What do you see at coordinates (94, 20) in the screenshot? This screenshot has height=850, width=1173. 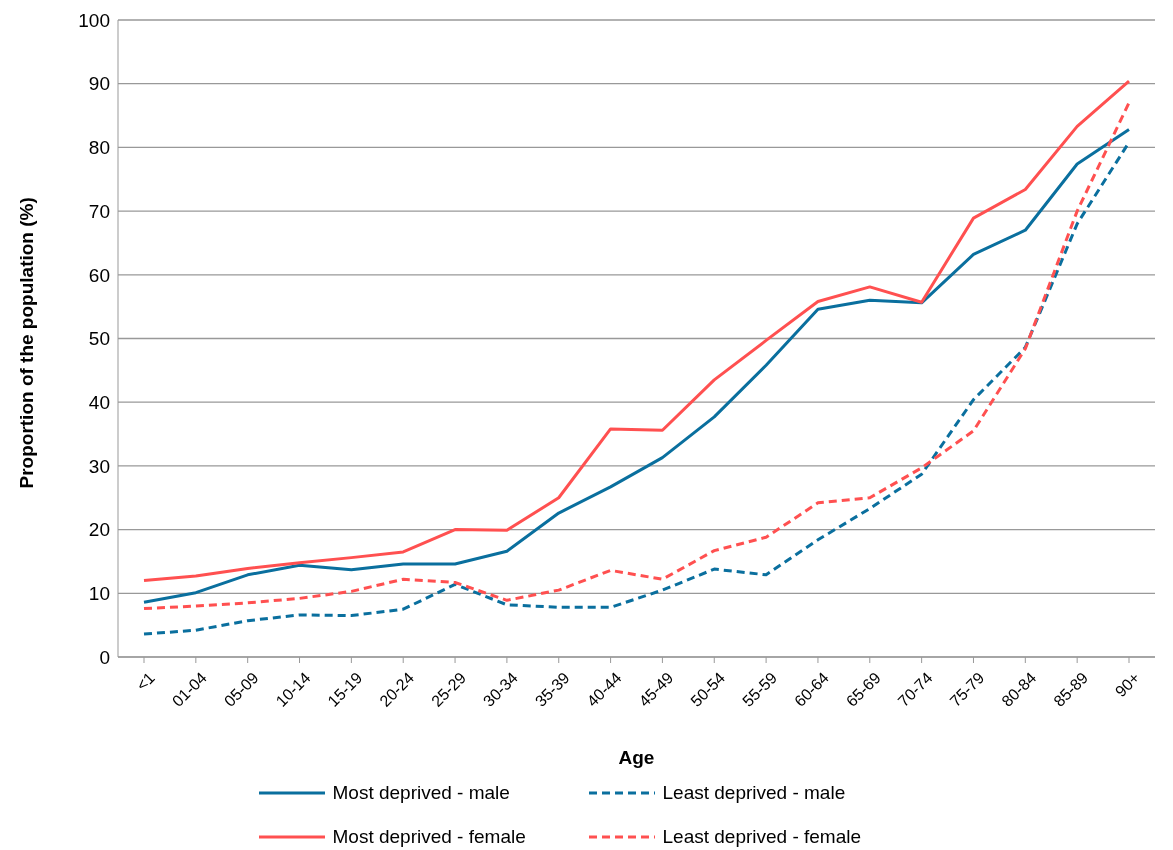 I see `y-tick-label: 100` at bounding box center [94, 20].